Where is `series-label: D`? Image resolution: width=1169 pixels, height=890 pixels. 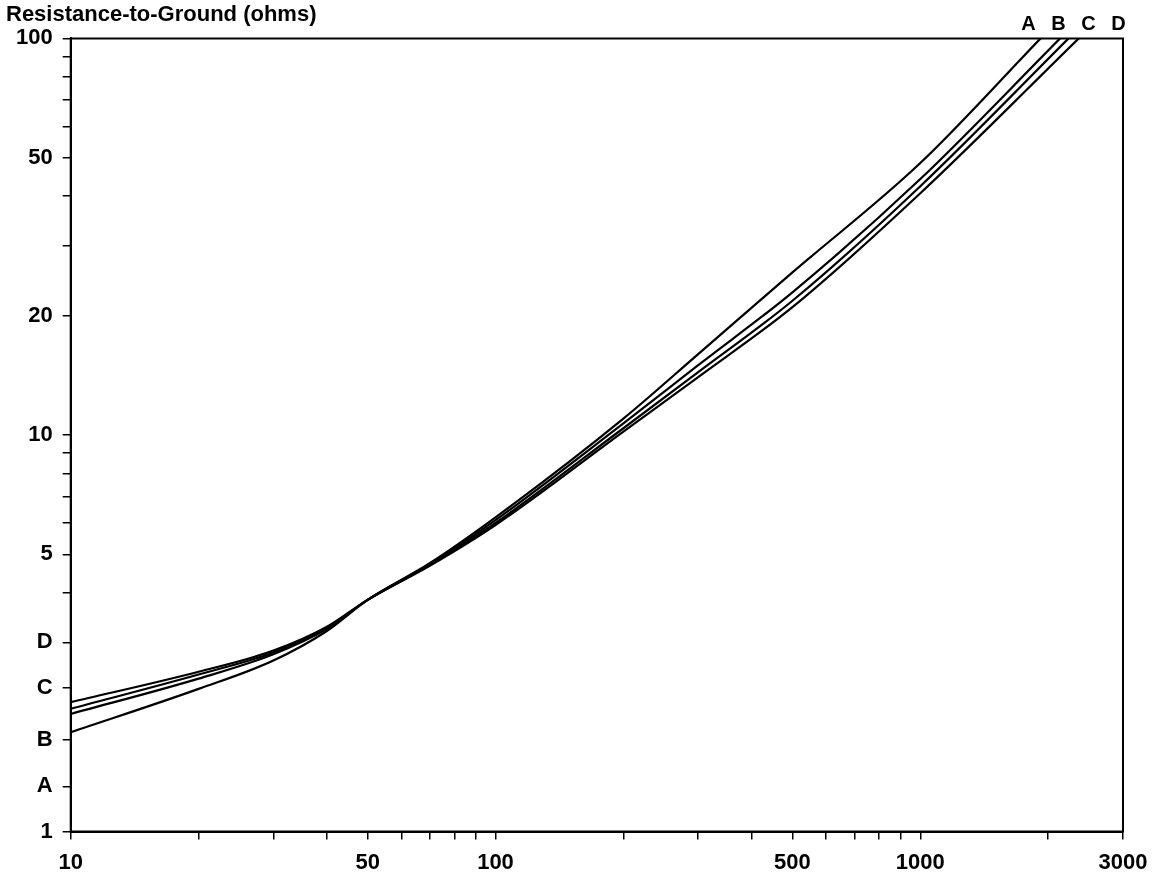 series-label: D is located at coordinates (1118, 22).